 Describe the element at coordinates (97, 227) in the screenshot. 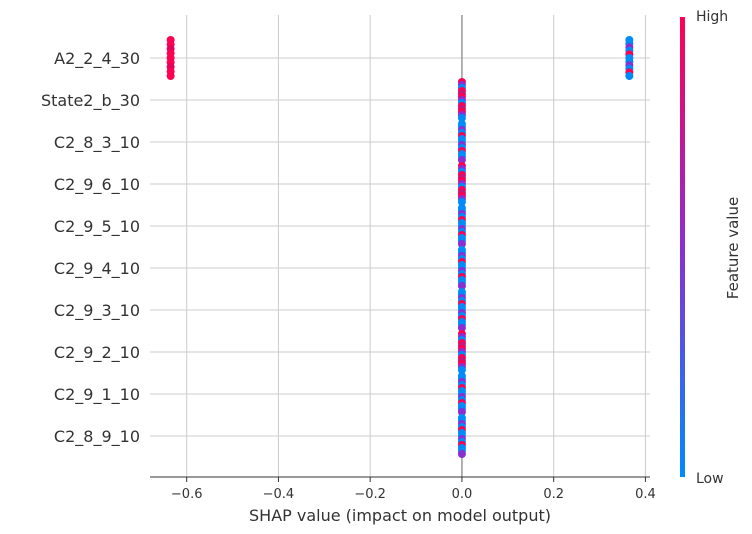

I see `feature-label: C2_9_5_10` at that location.